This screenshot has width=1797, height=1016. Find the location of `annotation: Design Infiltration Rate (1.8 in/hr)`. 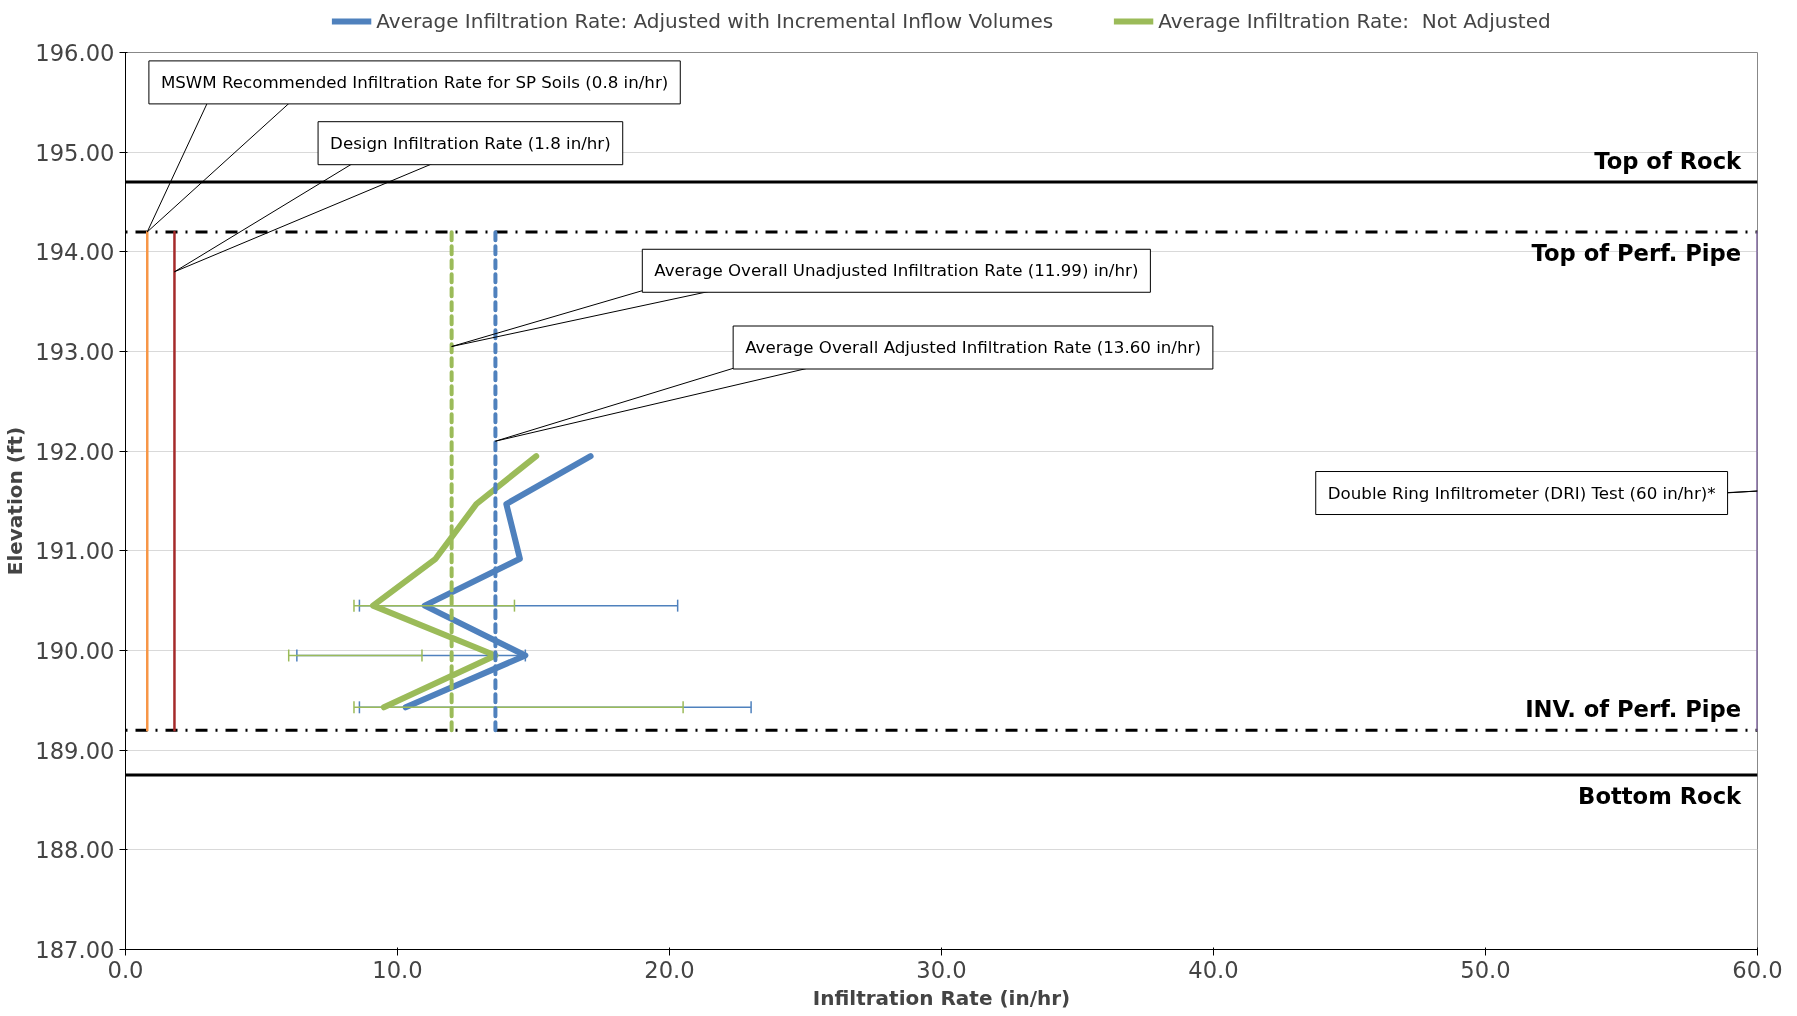

annotation: Design Infiltration Rate (1.8 in/hr) is located at coordinates (470, 143).